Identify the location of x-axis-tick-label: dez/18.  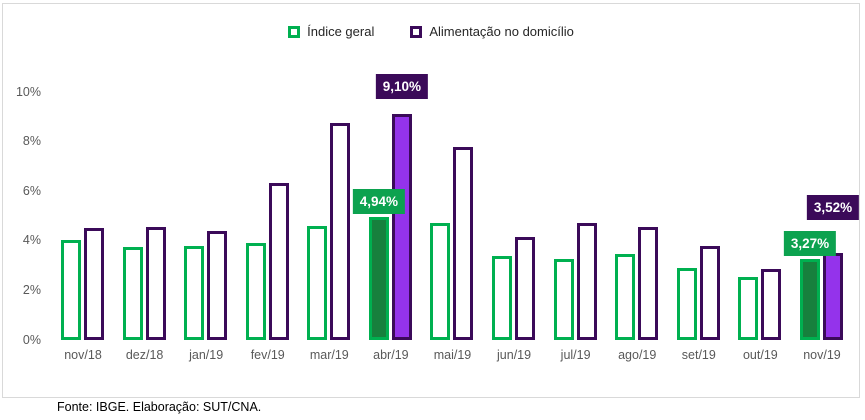
(144, 355).